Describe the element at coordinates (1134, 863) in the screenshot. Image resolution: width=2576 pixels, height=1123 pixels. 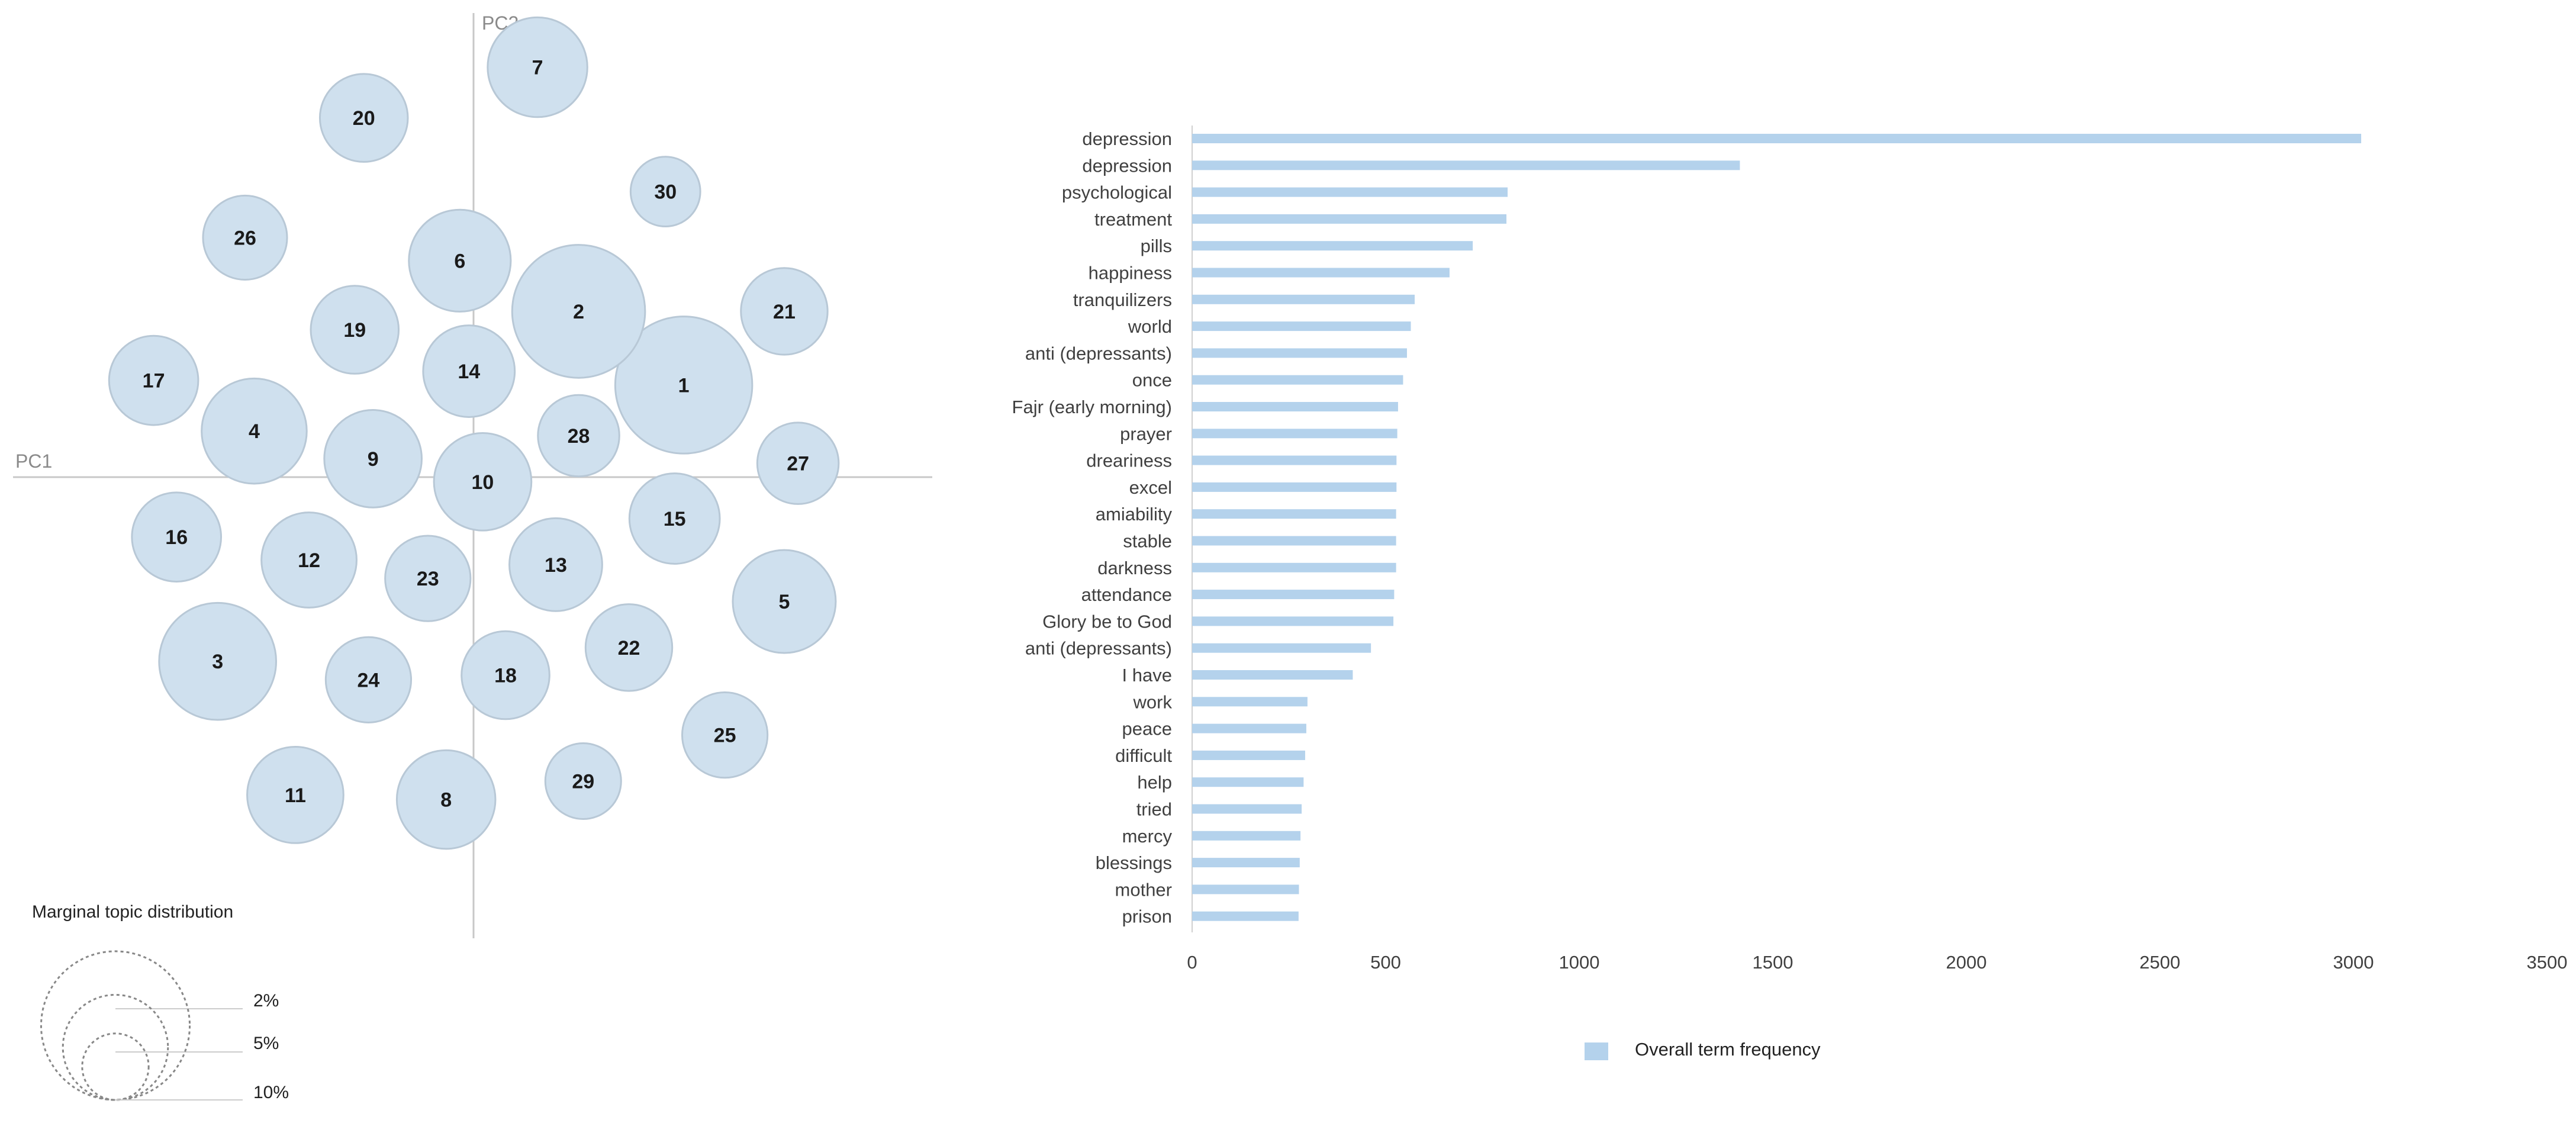
I see `bar-category-label: blessings` at that location.